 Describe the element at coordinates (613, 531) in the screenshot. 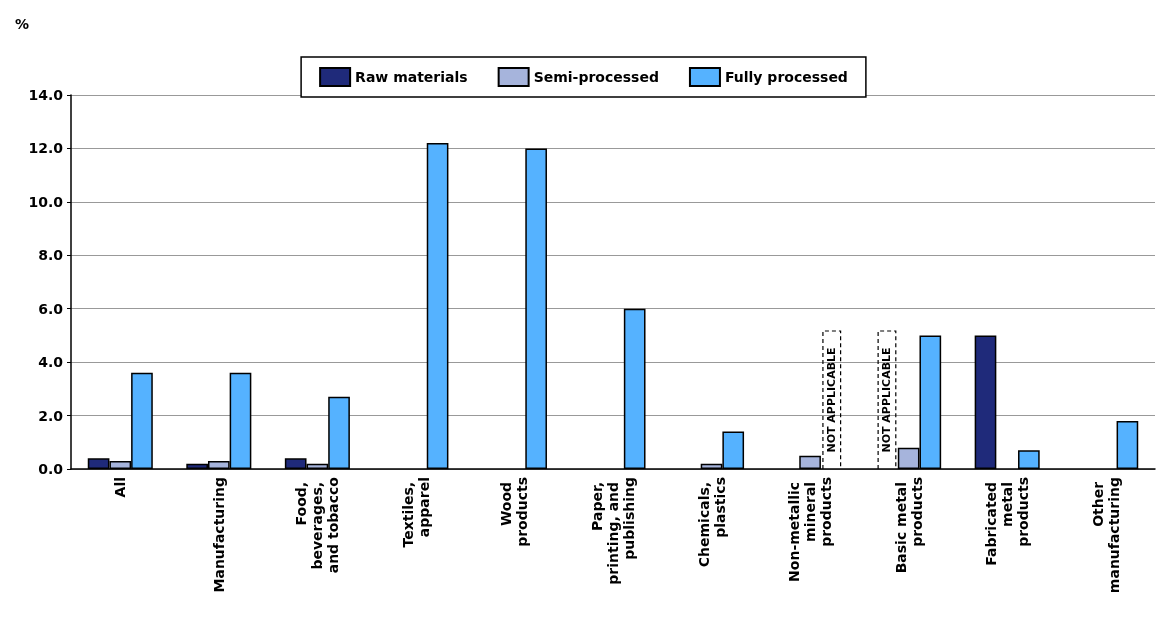

I see `x-tick-label: Paper, printing, and publishing` at that location.